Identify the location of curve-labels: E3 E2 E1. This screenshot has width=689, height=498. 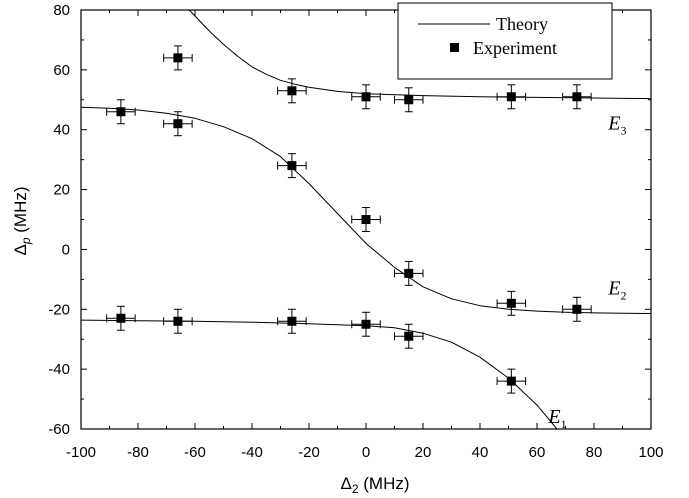
(586, 272).